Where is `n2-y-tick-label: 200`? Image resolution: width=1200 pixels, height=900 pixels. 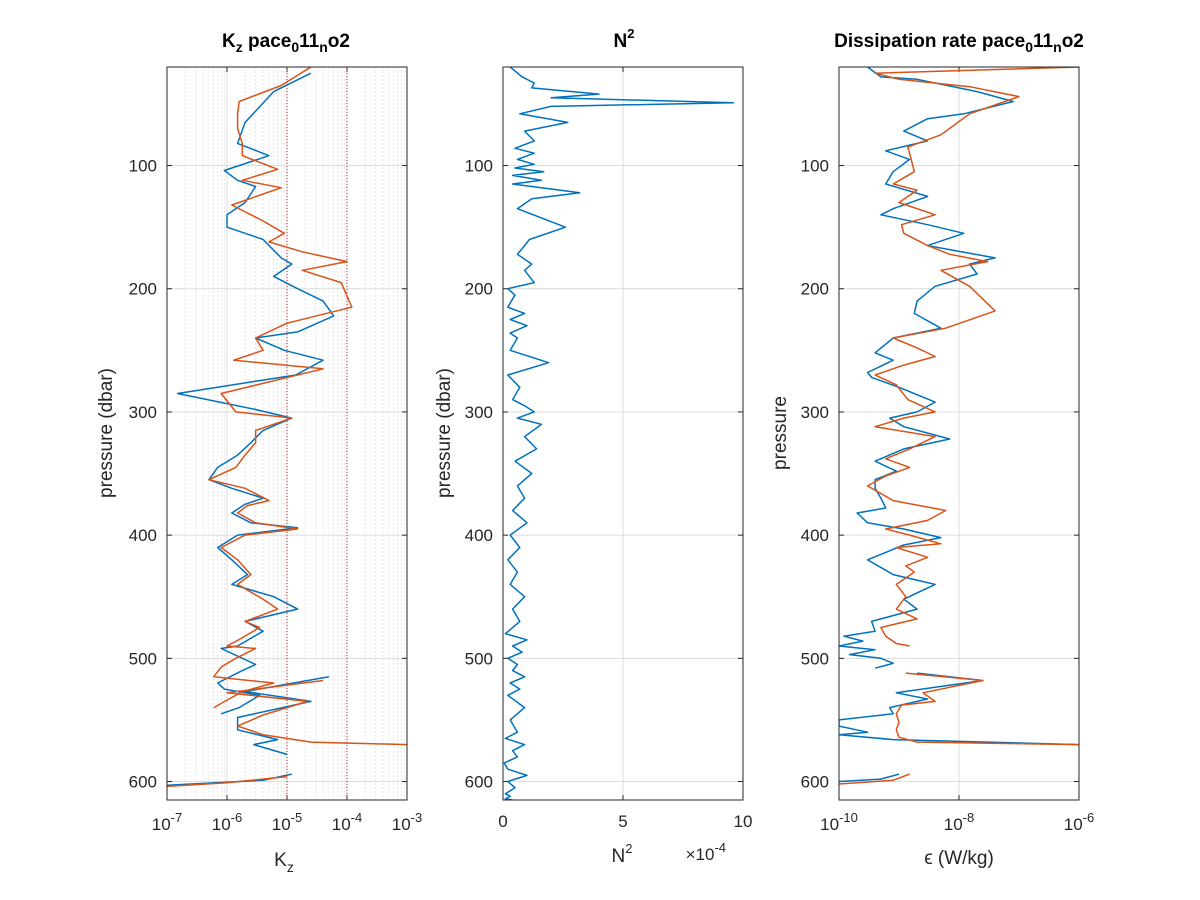
n2-y-tick-label: 200 is located at coordinates (479, 289).